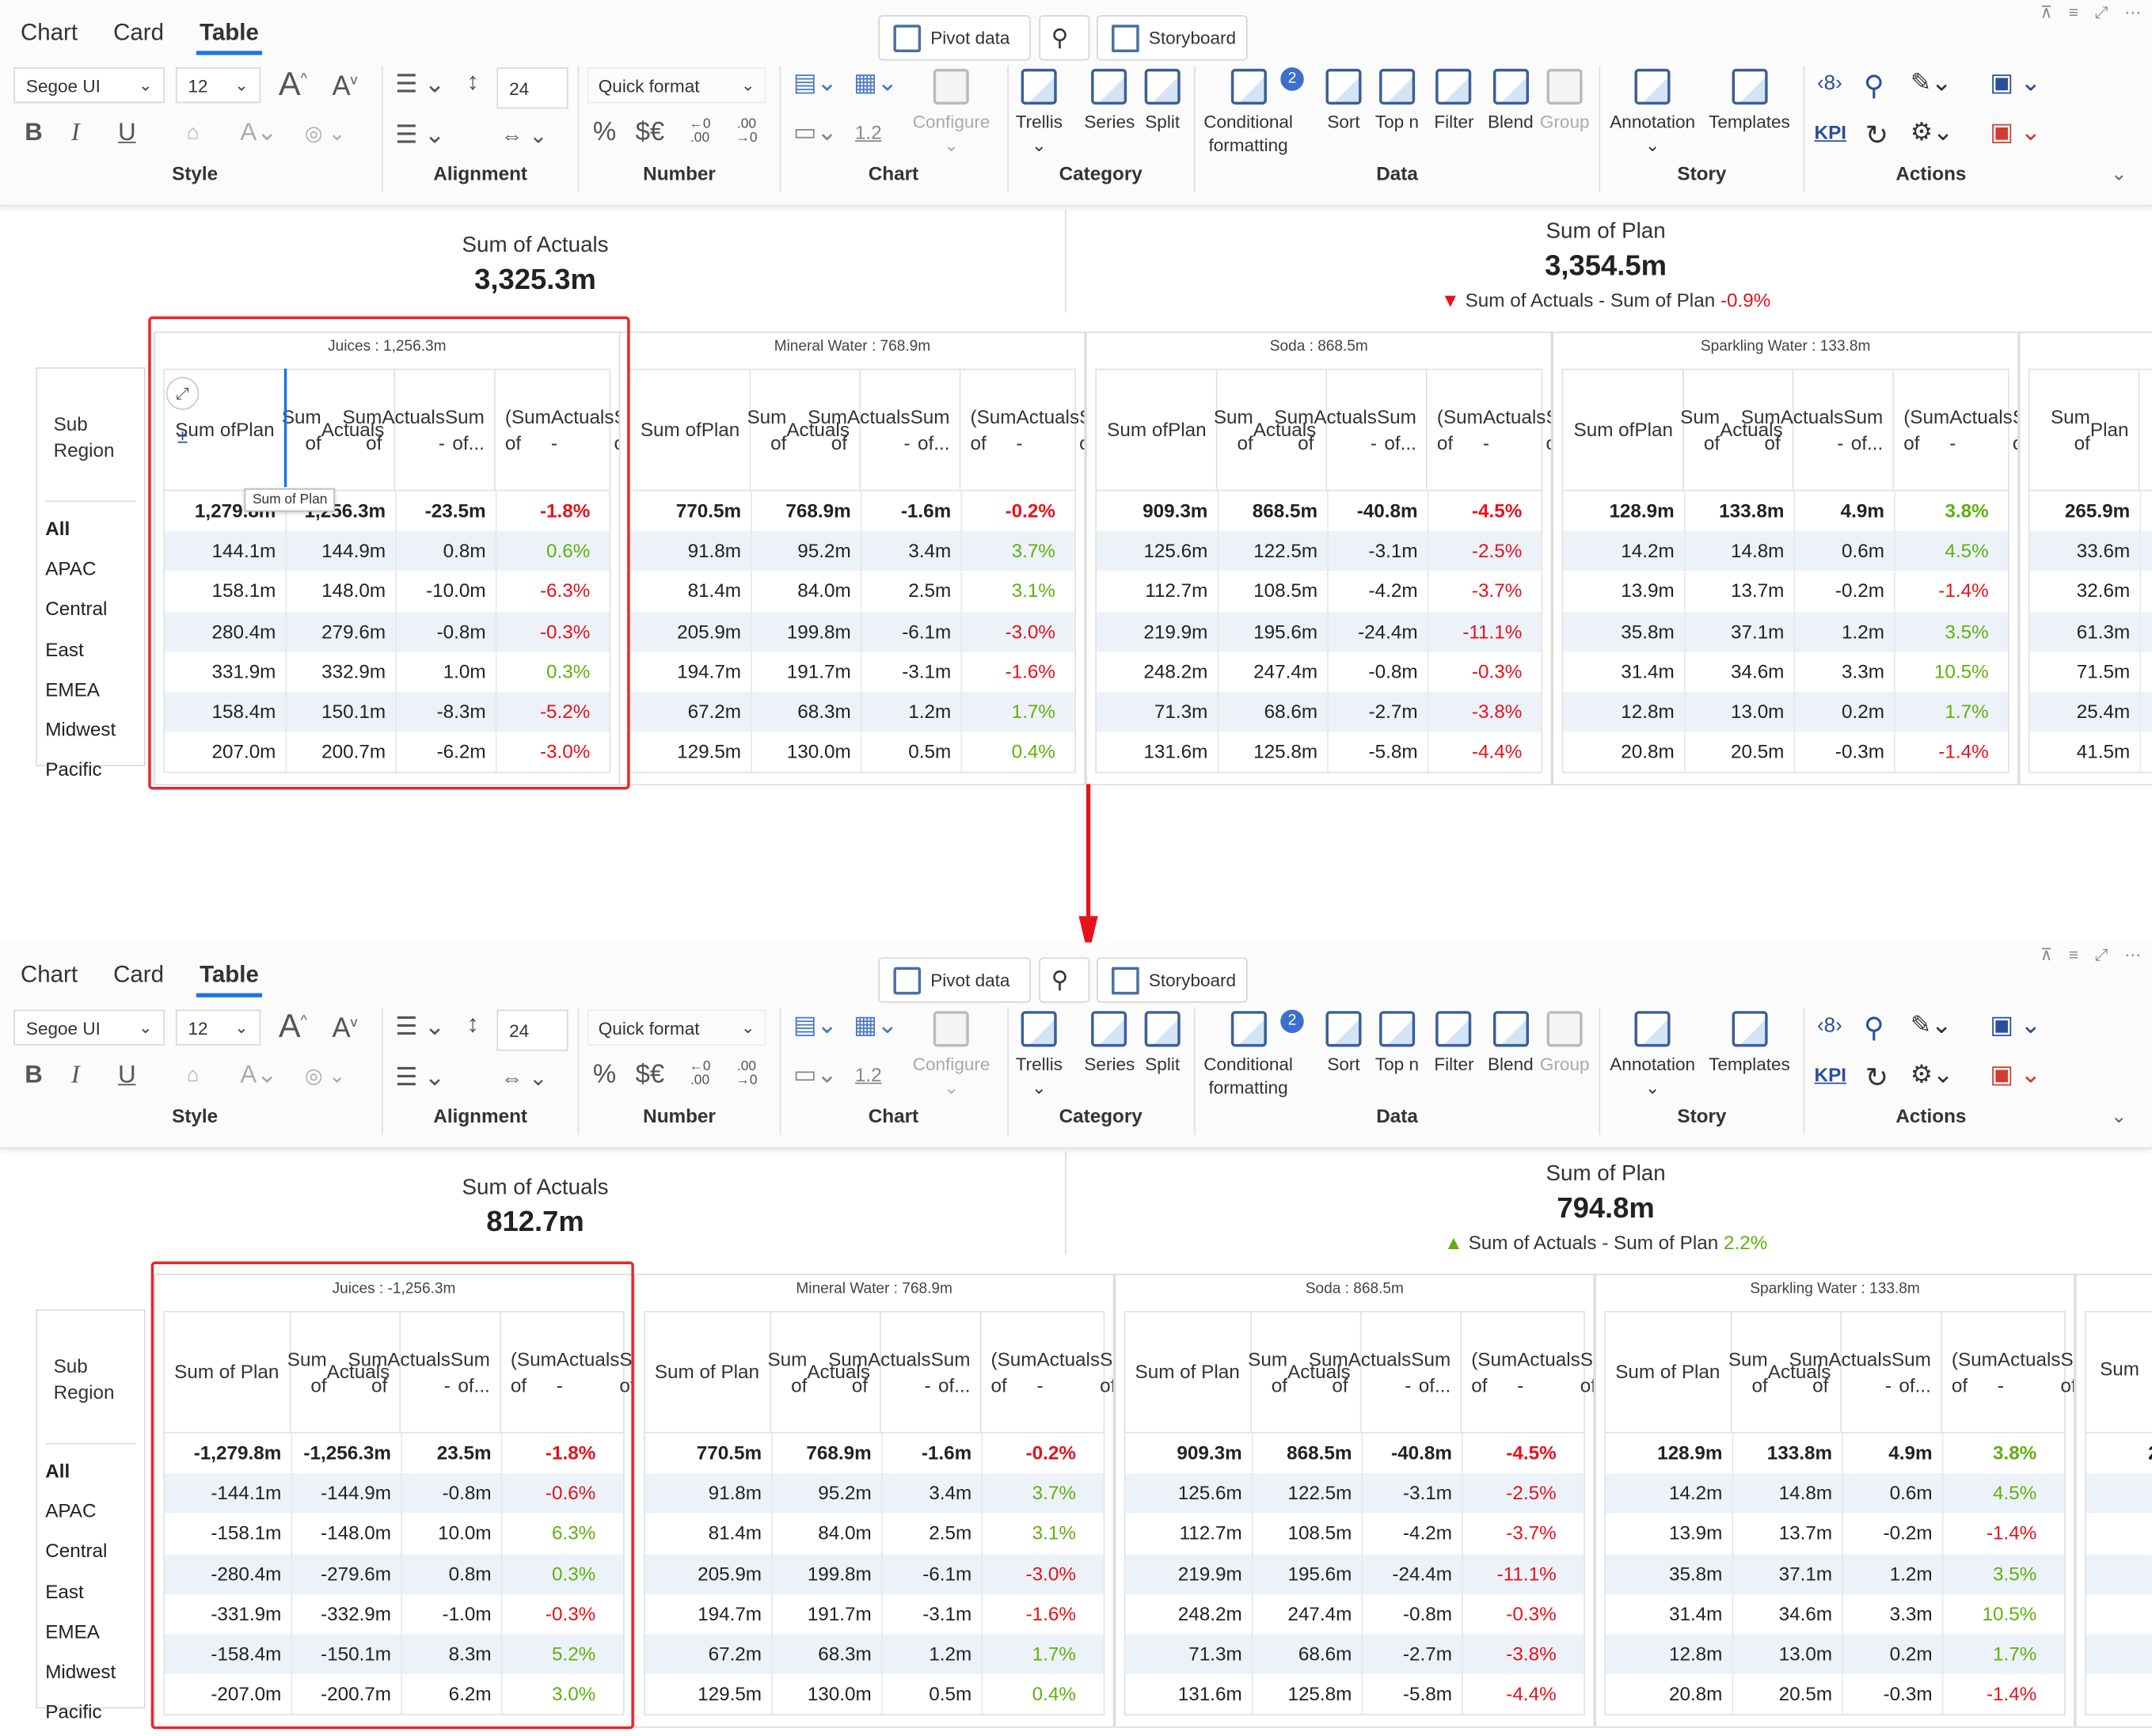  I want to click on decrease-decimal-icon: .00 →0, so click(747, 1073).